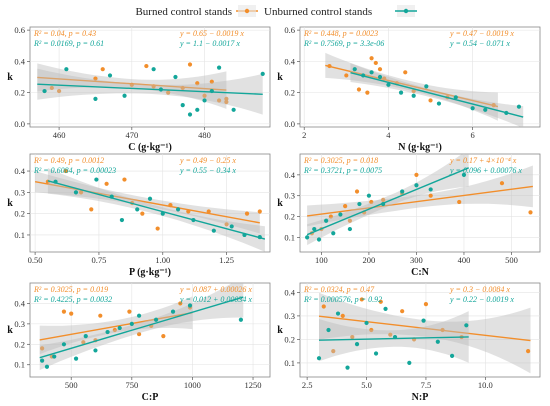 The width and height of the screenshot is (550, 406). What do you see at coordinates (481, 299) in the screenshot?
I see `annotation-unburned-equation: y = 0.22 − 0.0019 x` at bounding box center [481, 299].